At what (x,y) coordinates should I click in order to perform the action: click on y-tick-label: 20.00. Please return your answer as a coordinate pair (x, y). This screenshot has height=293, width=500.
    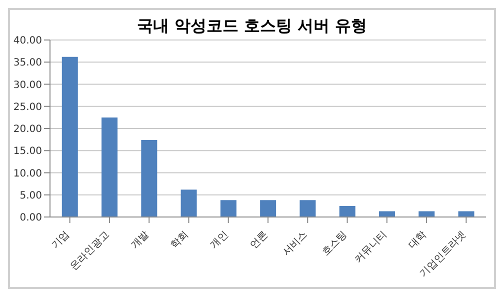
    Looking at the image, I should click on (27, 130).